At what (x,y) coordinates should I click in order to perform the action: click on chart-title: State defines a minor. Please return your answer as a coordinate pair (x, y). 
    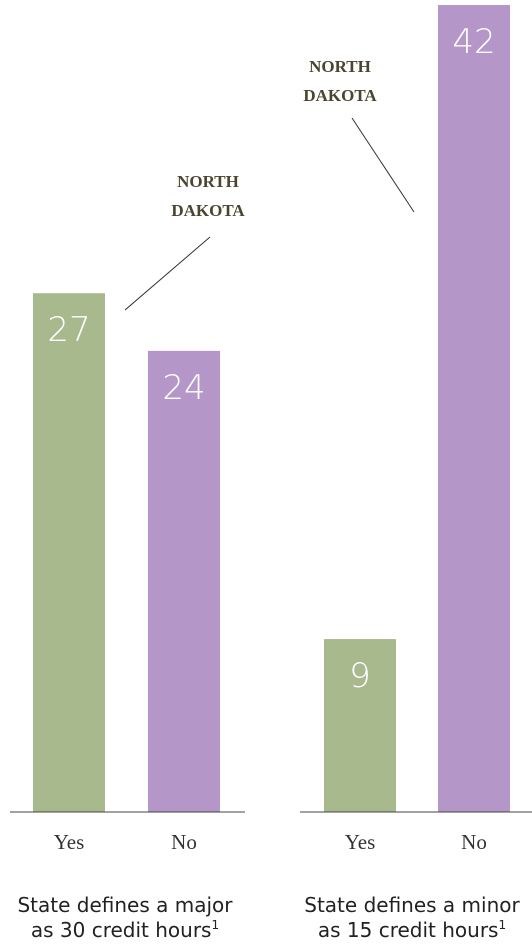
    Looking at the image, I should click on (412, 905).